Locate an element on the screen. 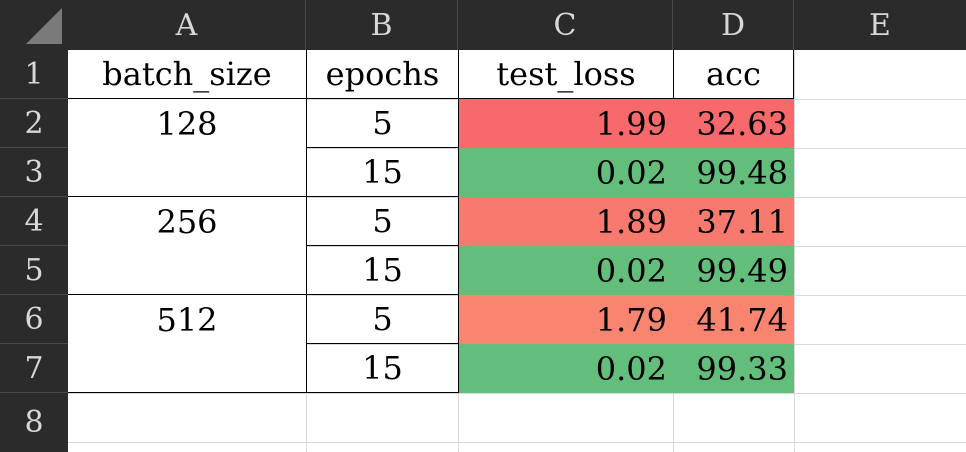 This screenshot has height=452, width=966. cell-text: 99.48 is located at coordinates (742, 172).